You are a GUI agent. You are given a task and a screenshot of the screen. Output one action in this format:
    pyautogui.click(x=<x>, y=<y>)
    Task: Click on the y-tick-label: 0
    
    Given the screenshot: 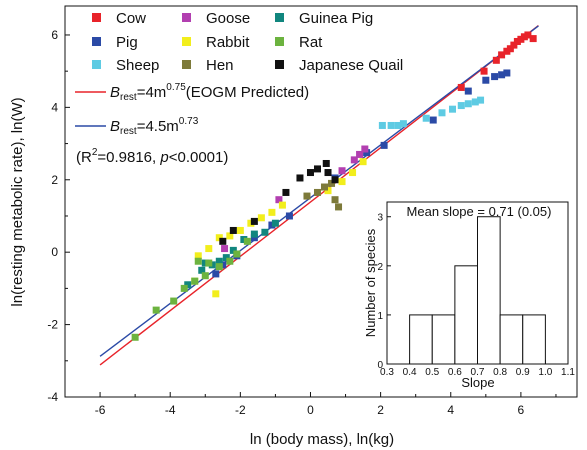 What is the action you would take?
    pyautogui.click(x=54, y=252)
    